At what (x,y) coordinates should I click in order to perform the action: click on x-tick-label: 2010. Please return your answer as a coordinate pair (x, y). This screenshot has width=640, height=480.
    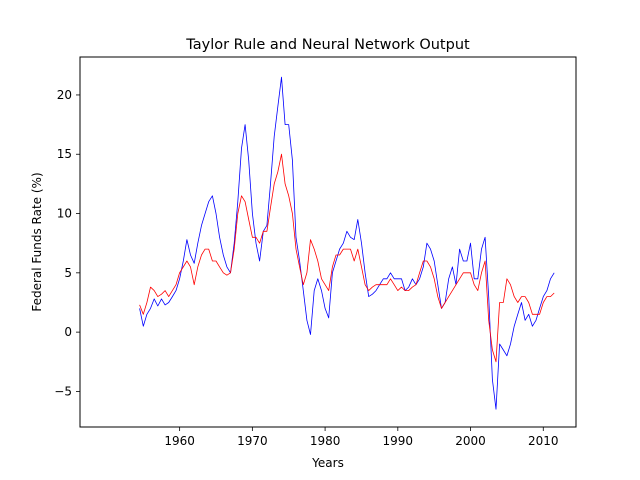
    Looking at the image, I should click on (543, 441).